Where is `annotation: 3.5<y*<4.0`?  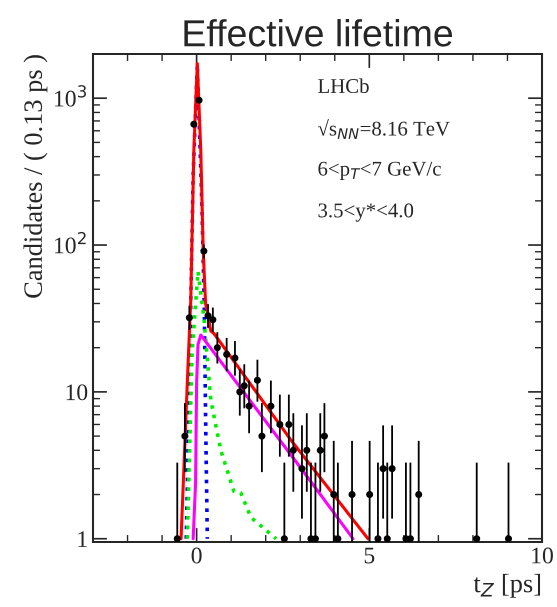
annotation: 3.5<y*<4.0 is located at coordinates (366, 212).